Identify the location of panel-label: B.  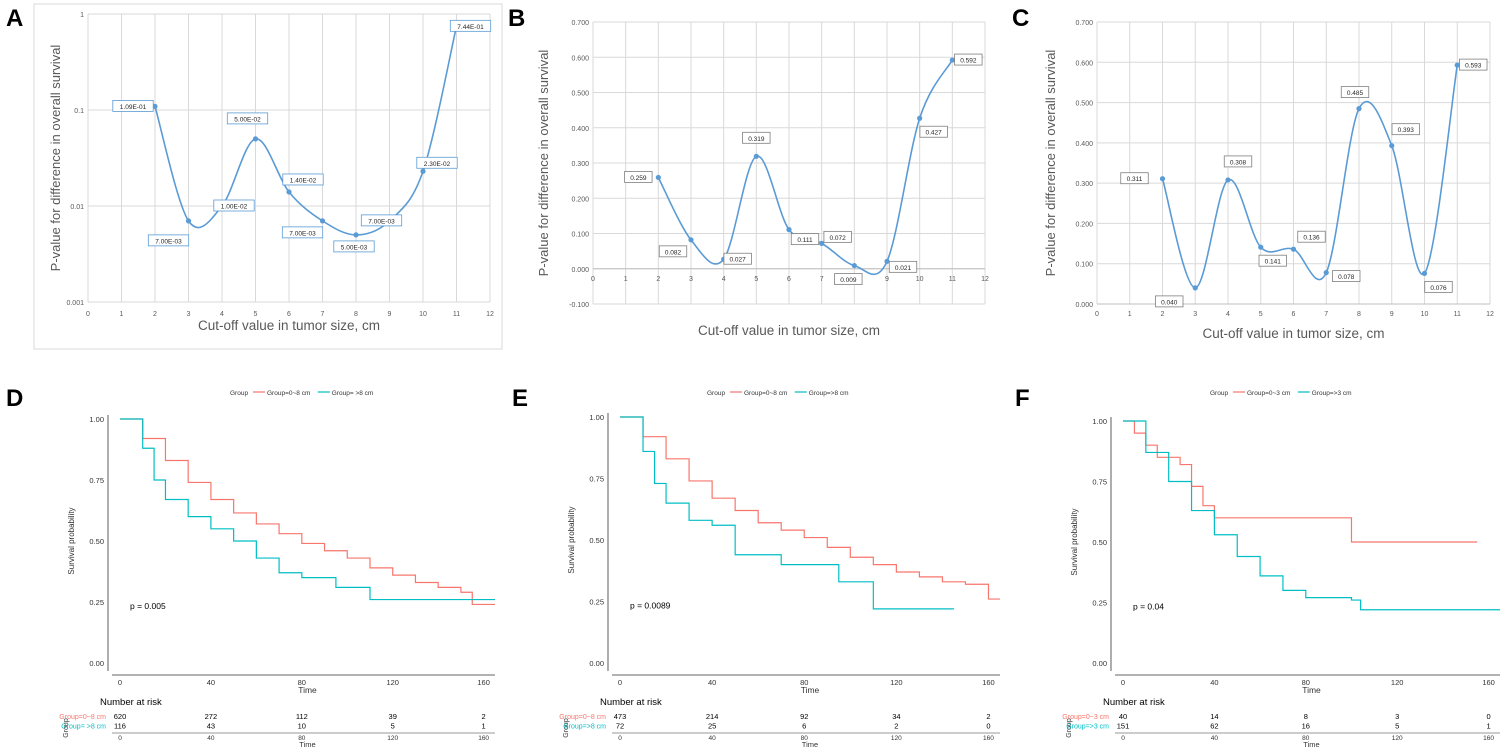
(516, 18).